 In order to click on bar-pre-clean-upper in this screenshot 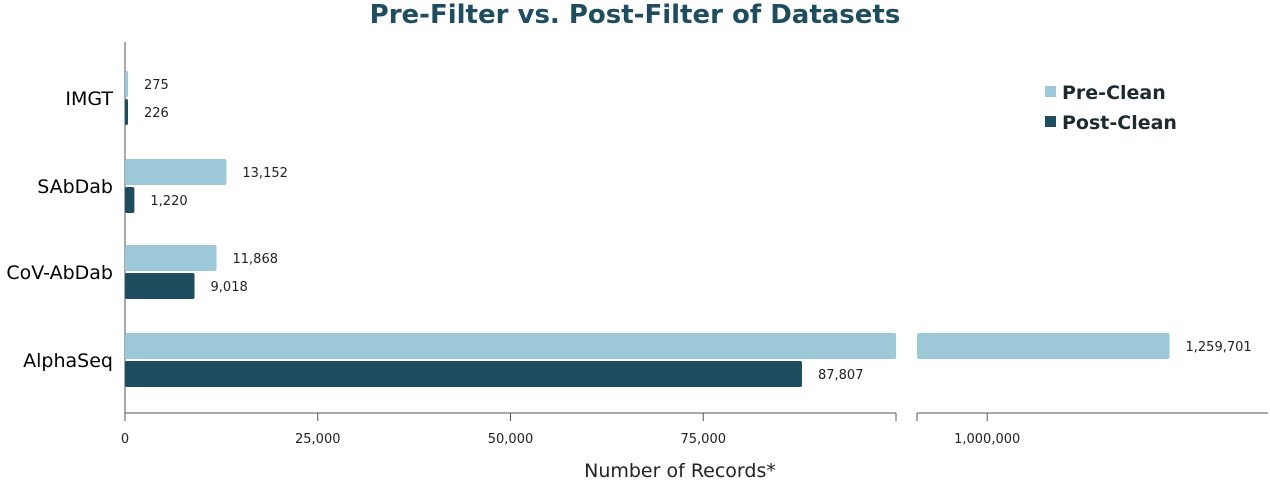, I will do `click(1043, 346)`.